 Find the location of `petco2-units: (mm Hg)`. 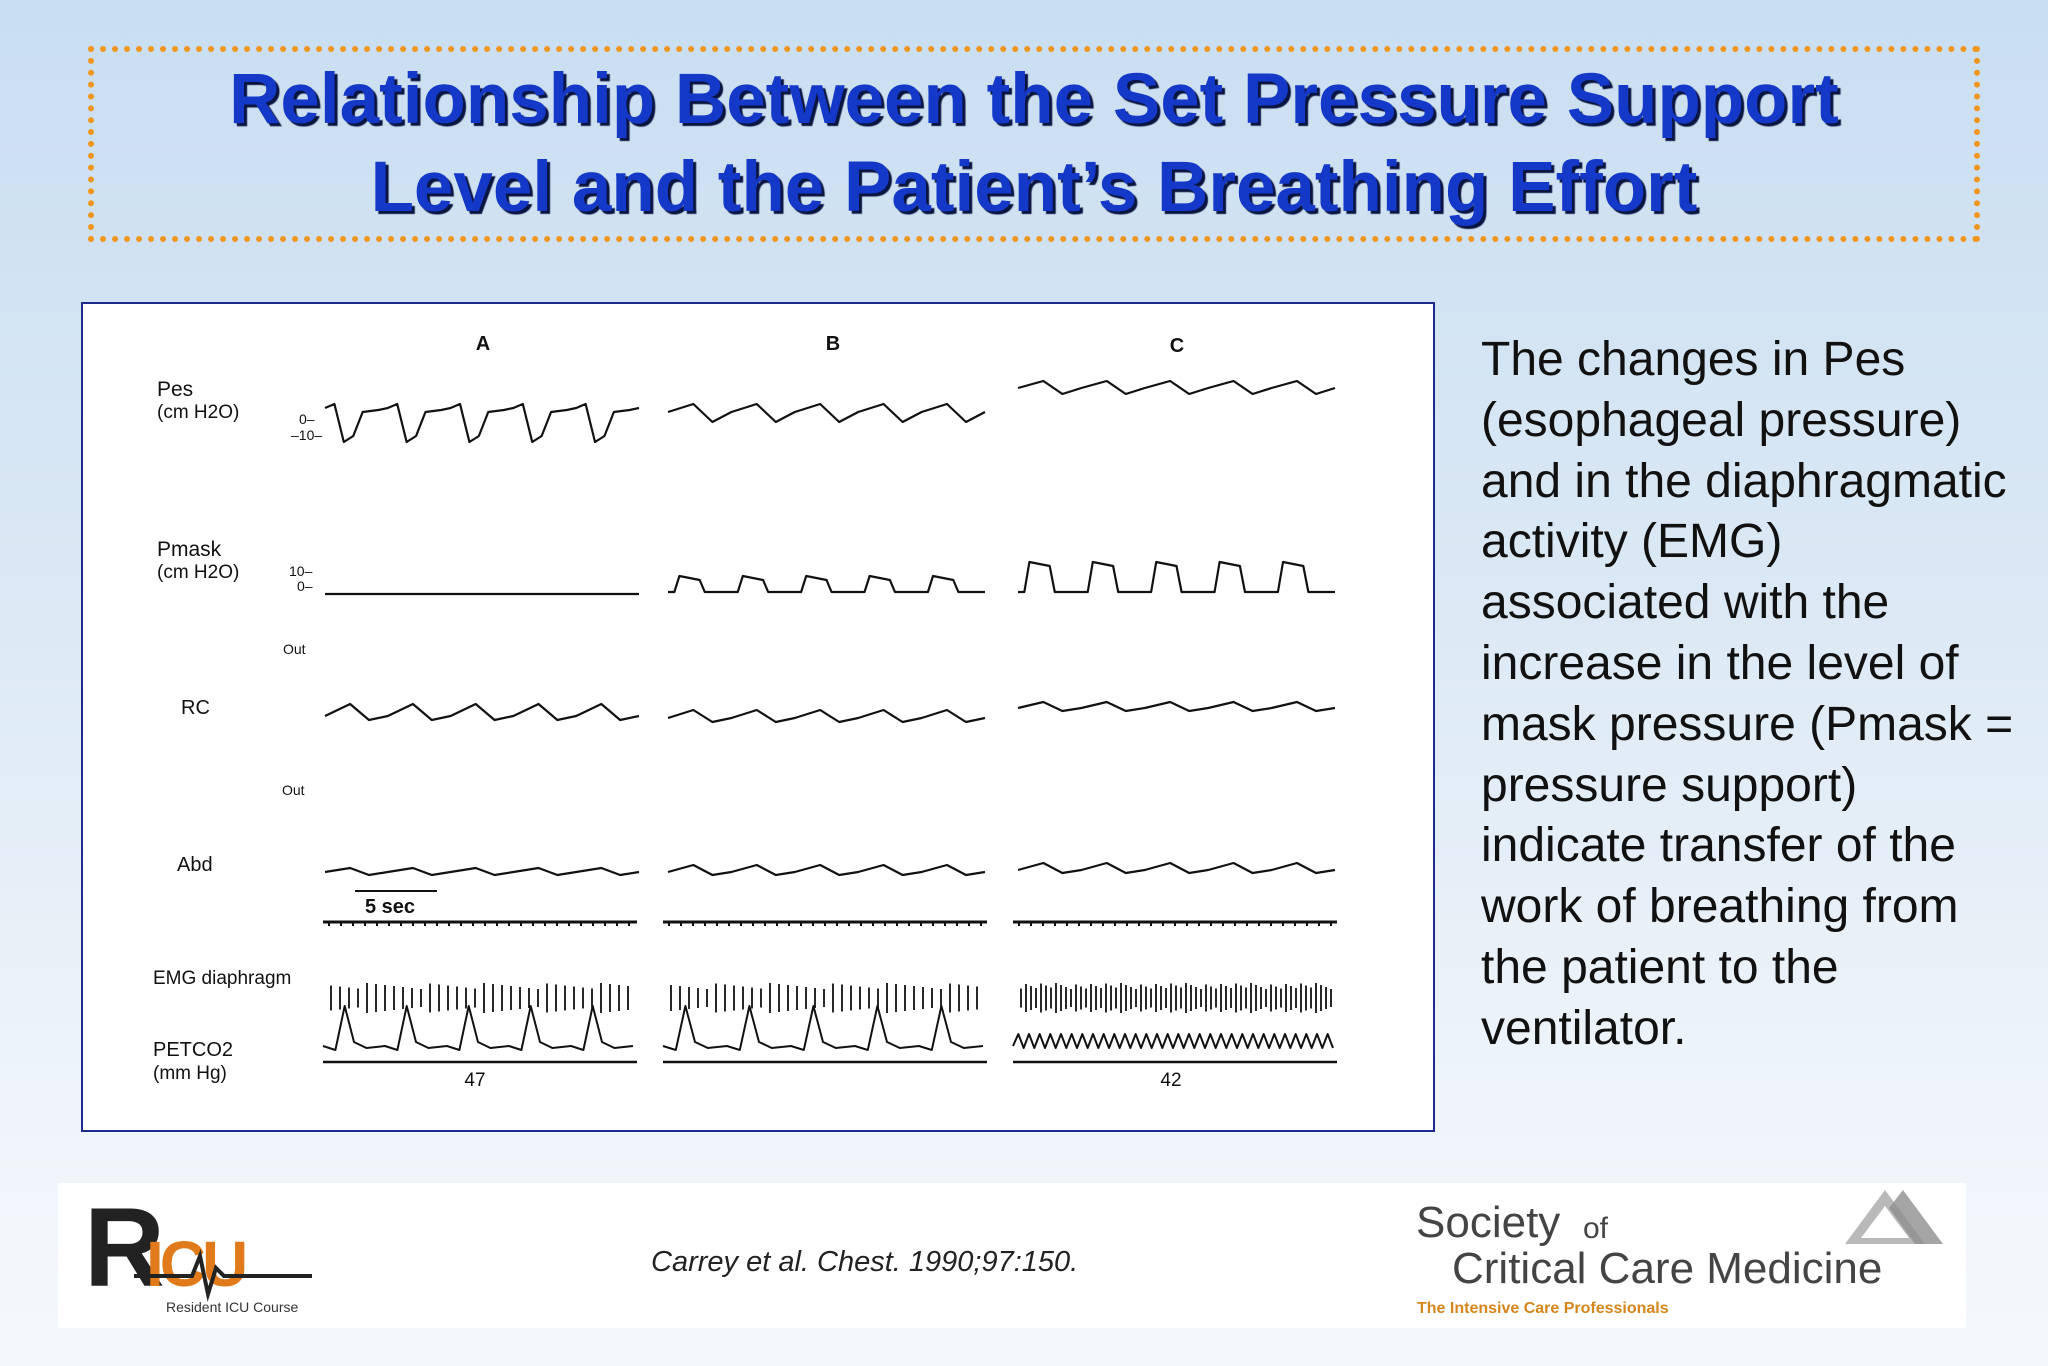

petco2-units: (mm Hg) is located at coordinates (190, 1073).